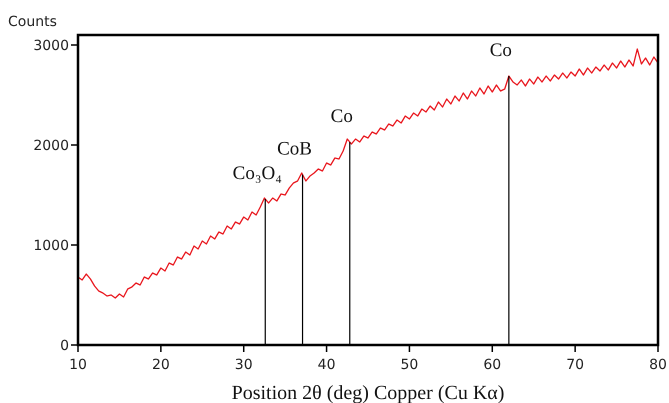 This screenshot has width=669, height=403. What do you see at coordinates (492, 365) in the screenshot?
I see `x-tick-label: 60` at bounding box center [492, 365].